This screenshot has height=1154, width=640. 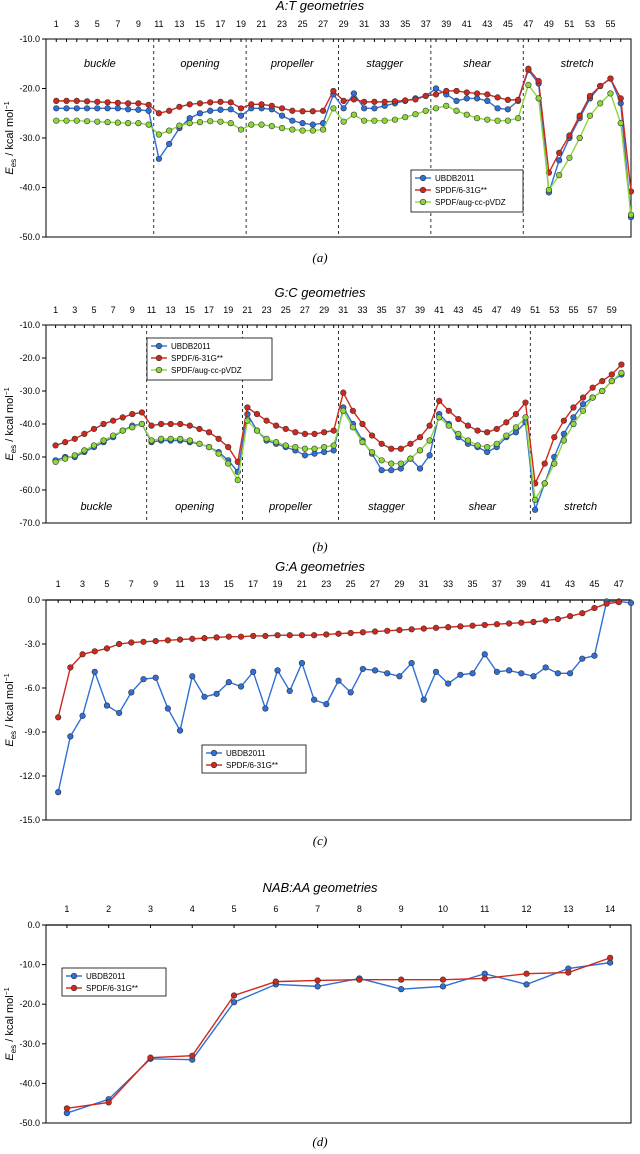 I want to click on region-label: opening, so click(x=200, y=64).